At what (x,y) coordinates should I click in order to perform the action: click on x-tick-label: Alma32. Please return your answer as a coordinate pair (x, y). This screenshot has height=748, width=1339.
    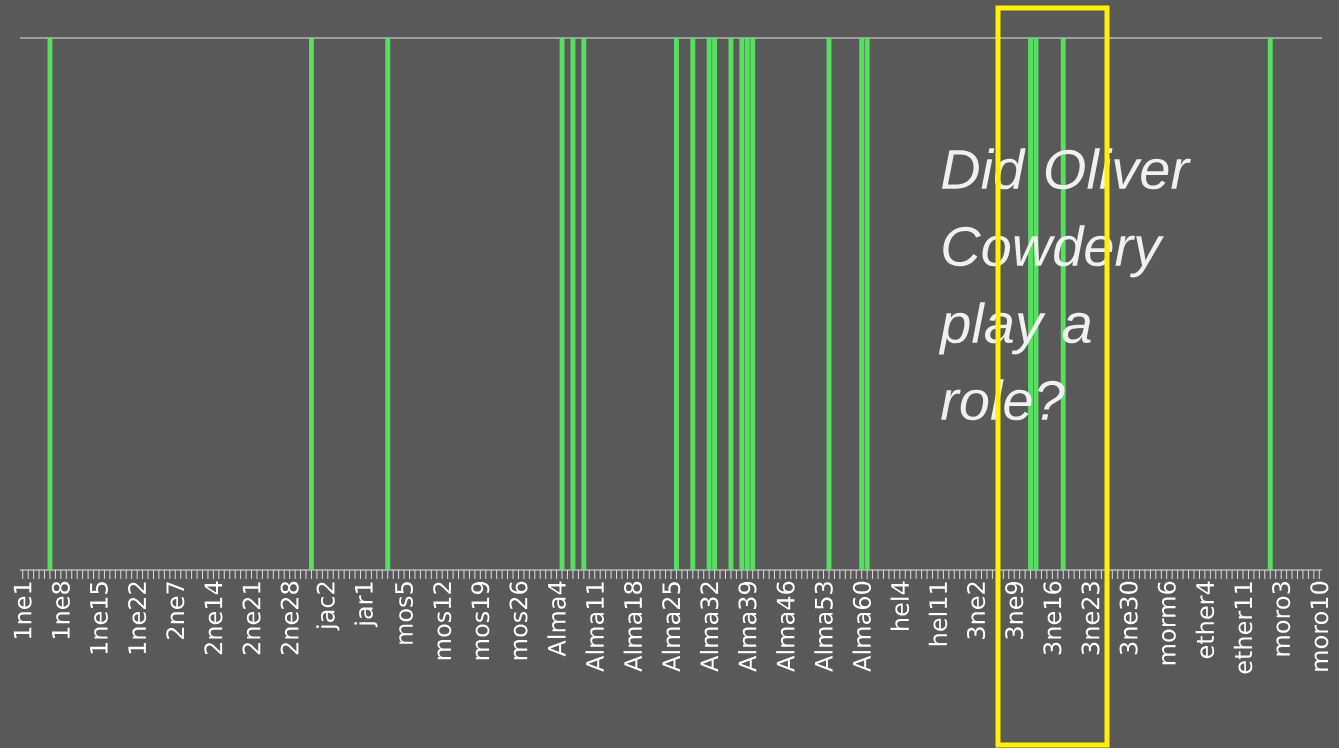
    Looking at the image, I should click on (709, 627).